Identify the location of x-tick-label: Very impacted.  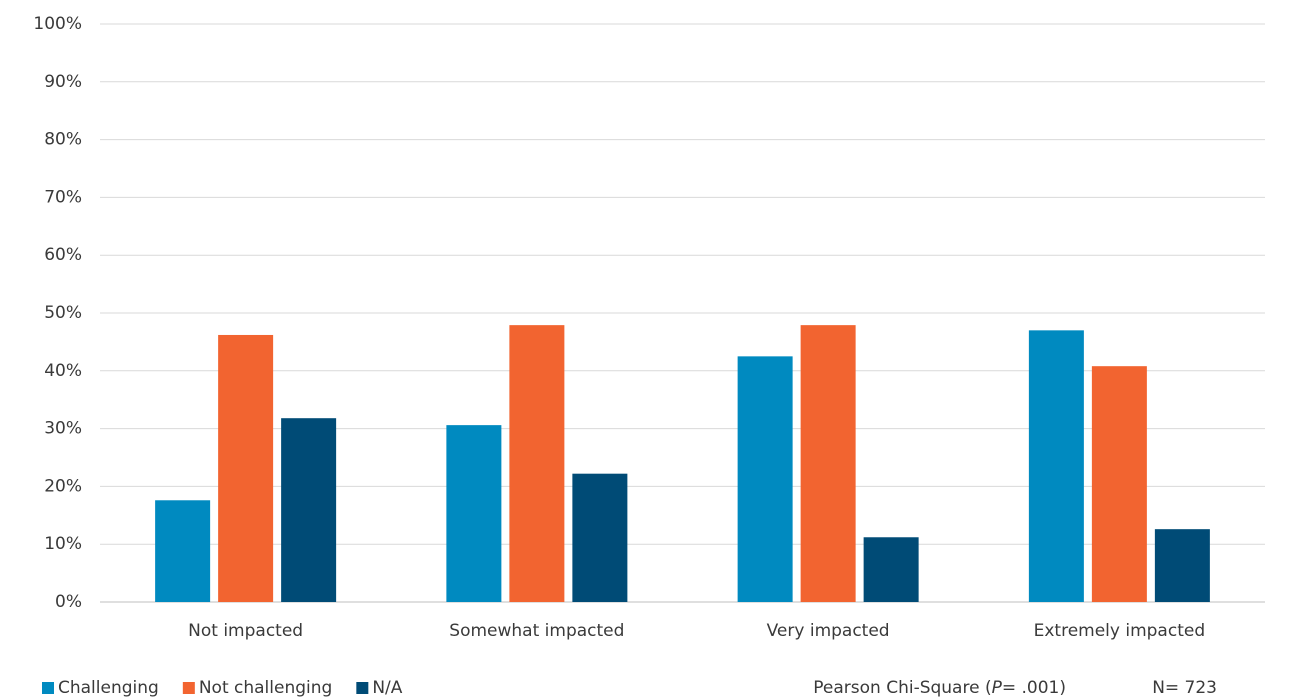
(828, 631).